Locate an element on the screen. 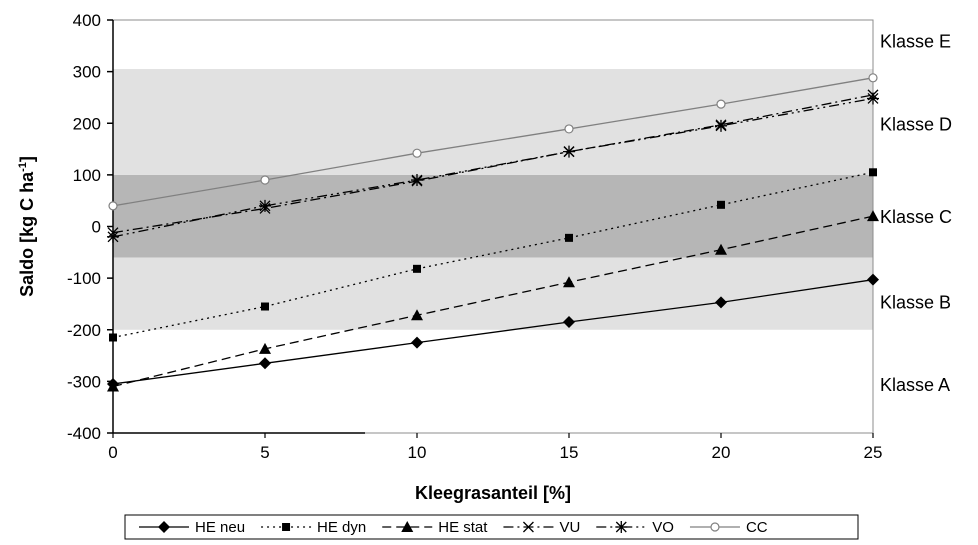 This screenshot has height=545, width=978. legend-label: HE dyn is located at coordinates (341, 527).